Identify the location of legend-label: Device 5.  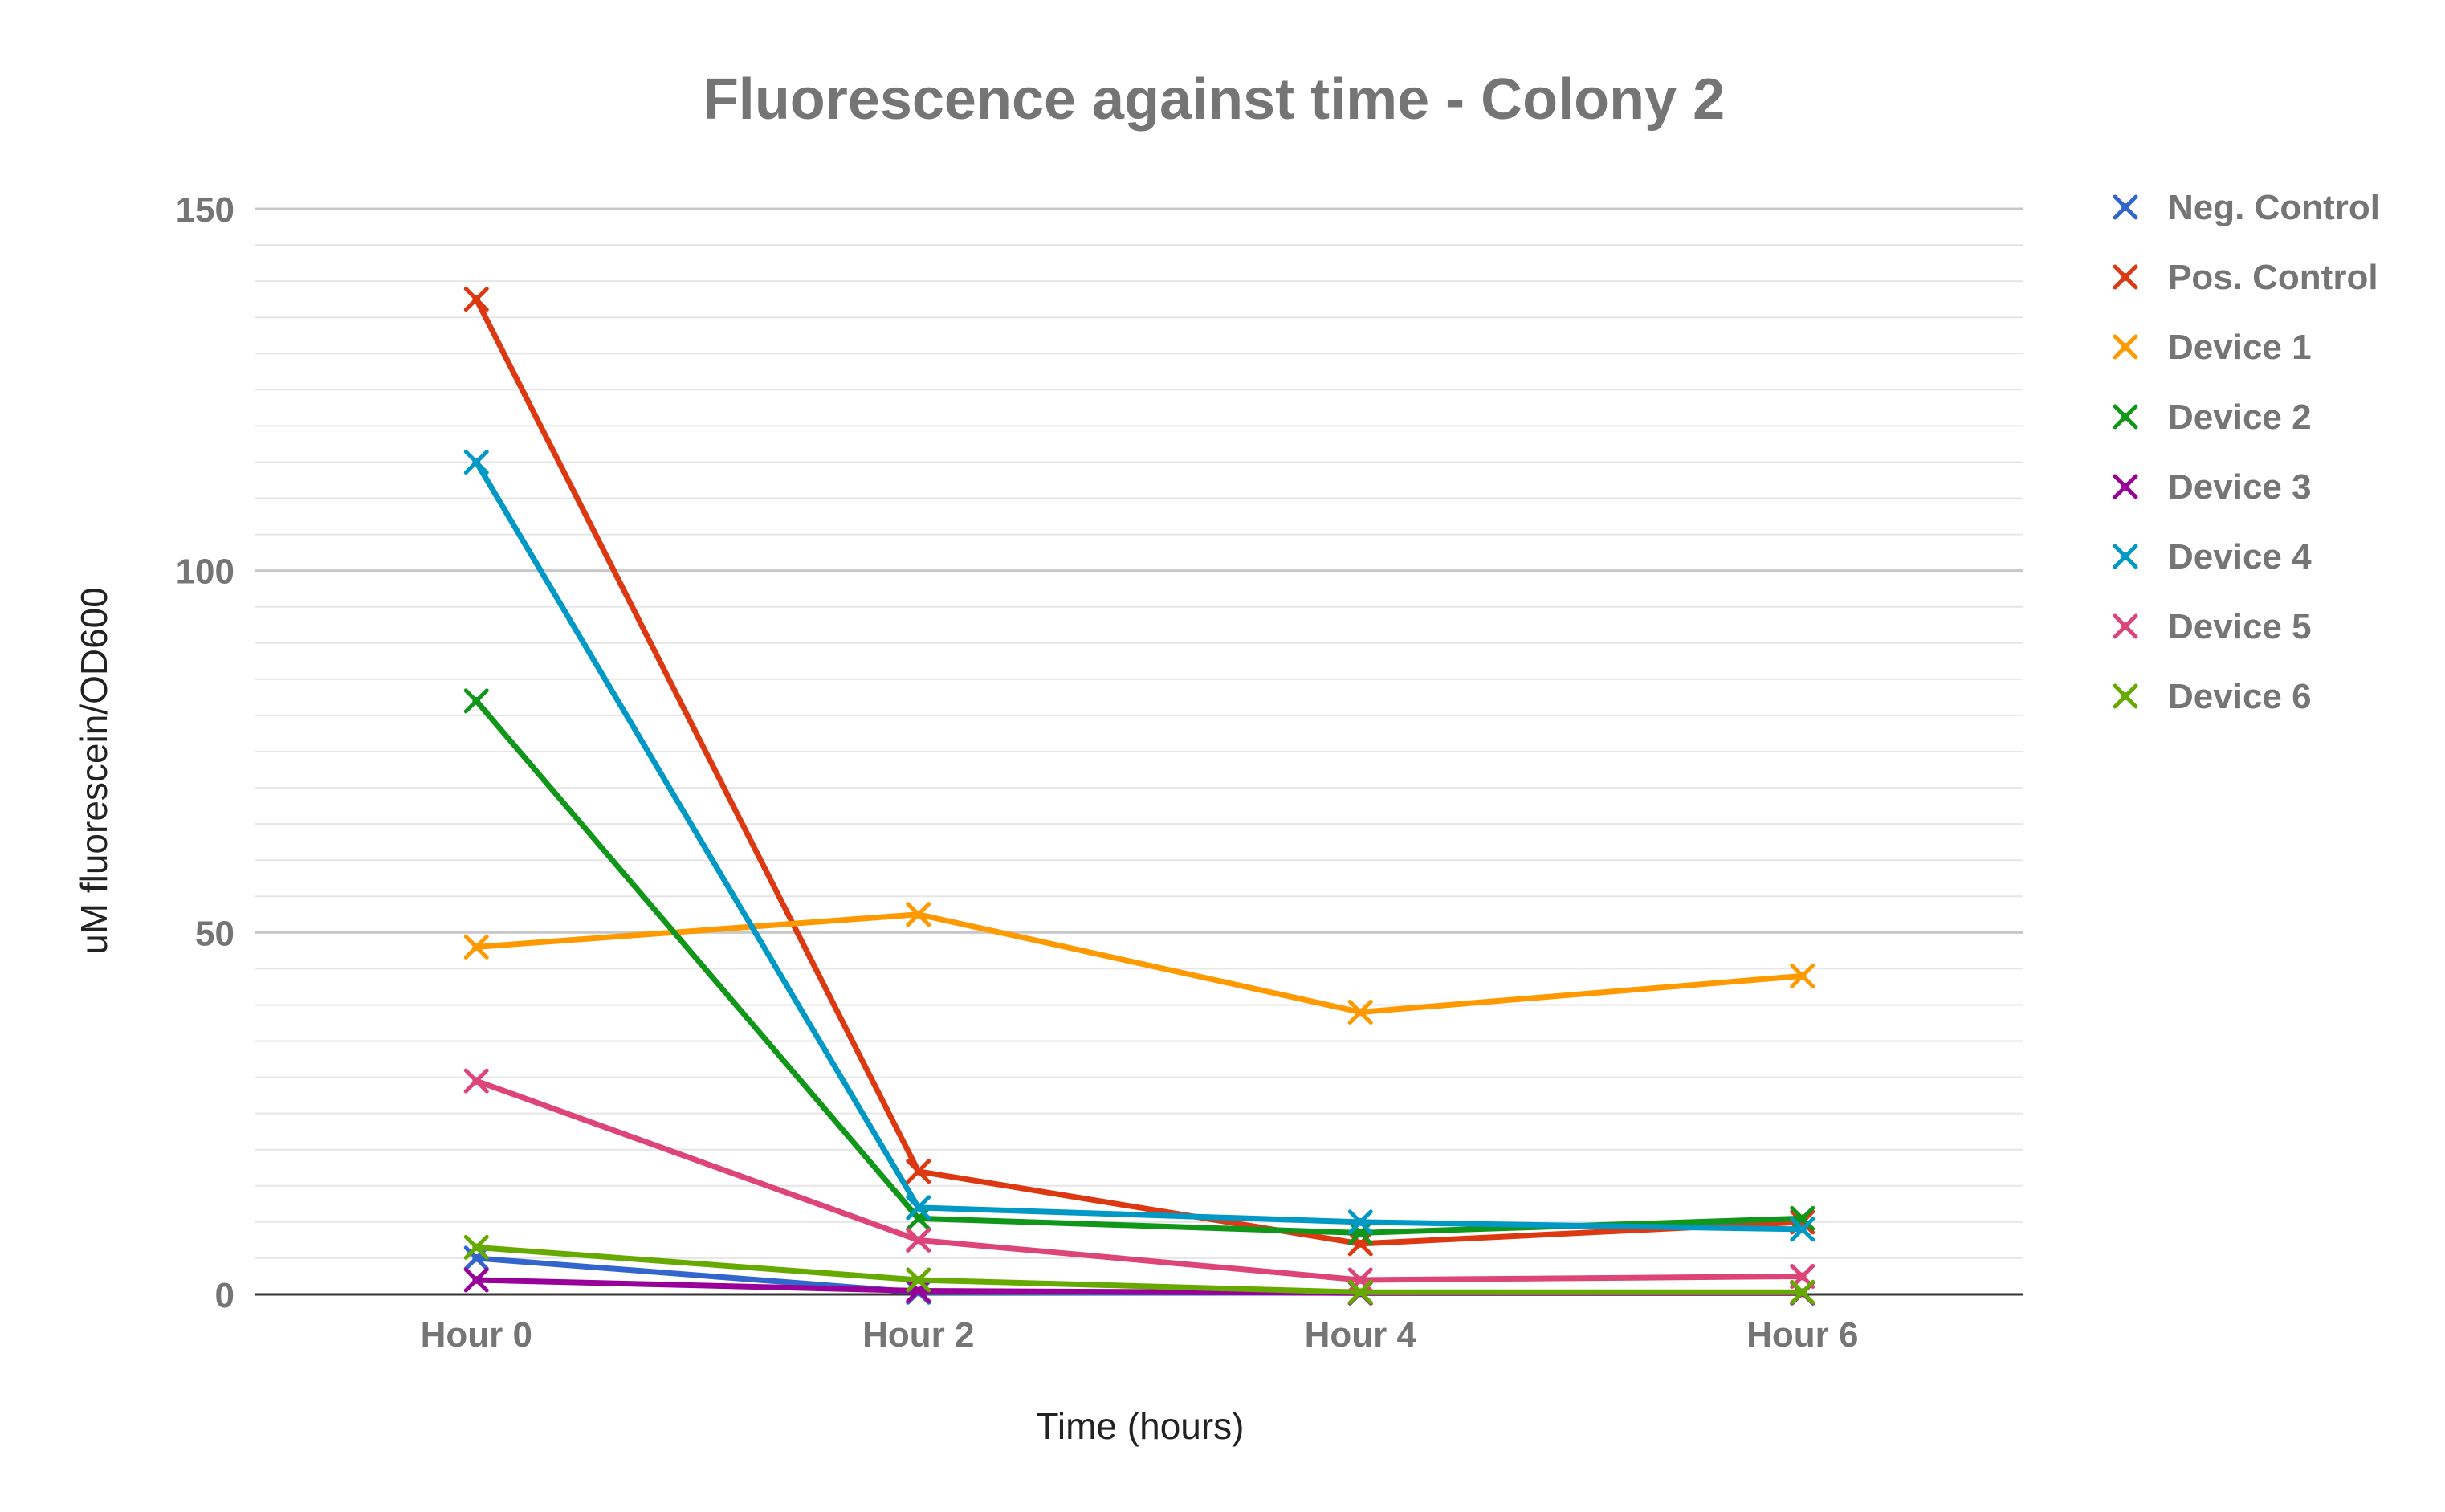
(2240, 626).